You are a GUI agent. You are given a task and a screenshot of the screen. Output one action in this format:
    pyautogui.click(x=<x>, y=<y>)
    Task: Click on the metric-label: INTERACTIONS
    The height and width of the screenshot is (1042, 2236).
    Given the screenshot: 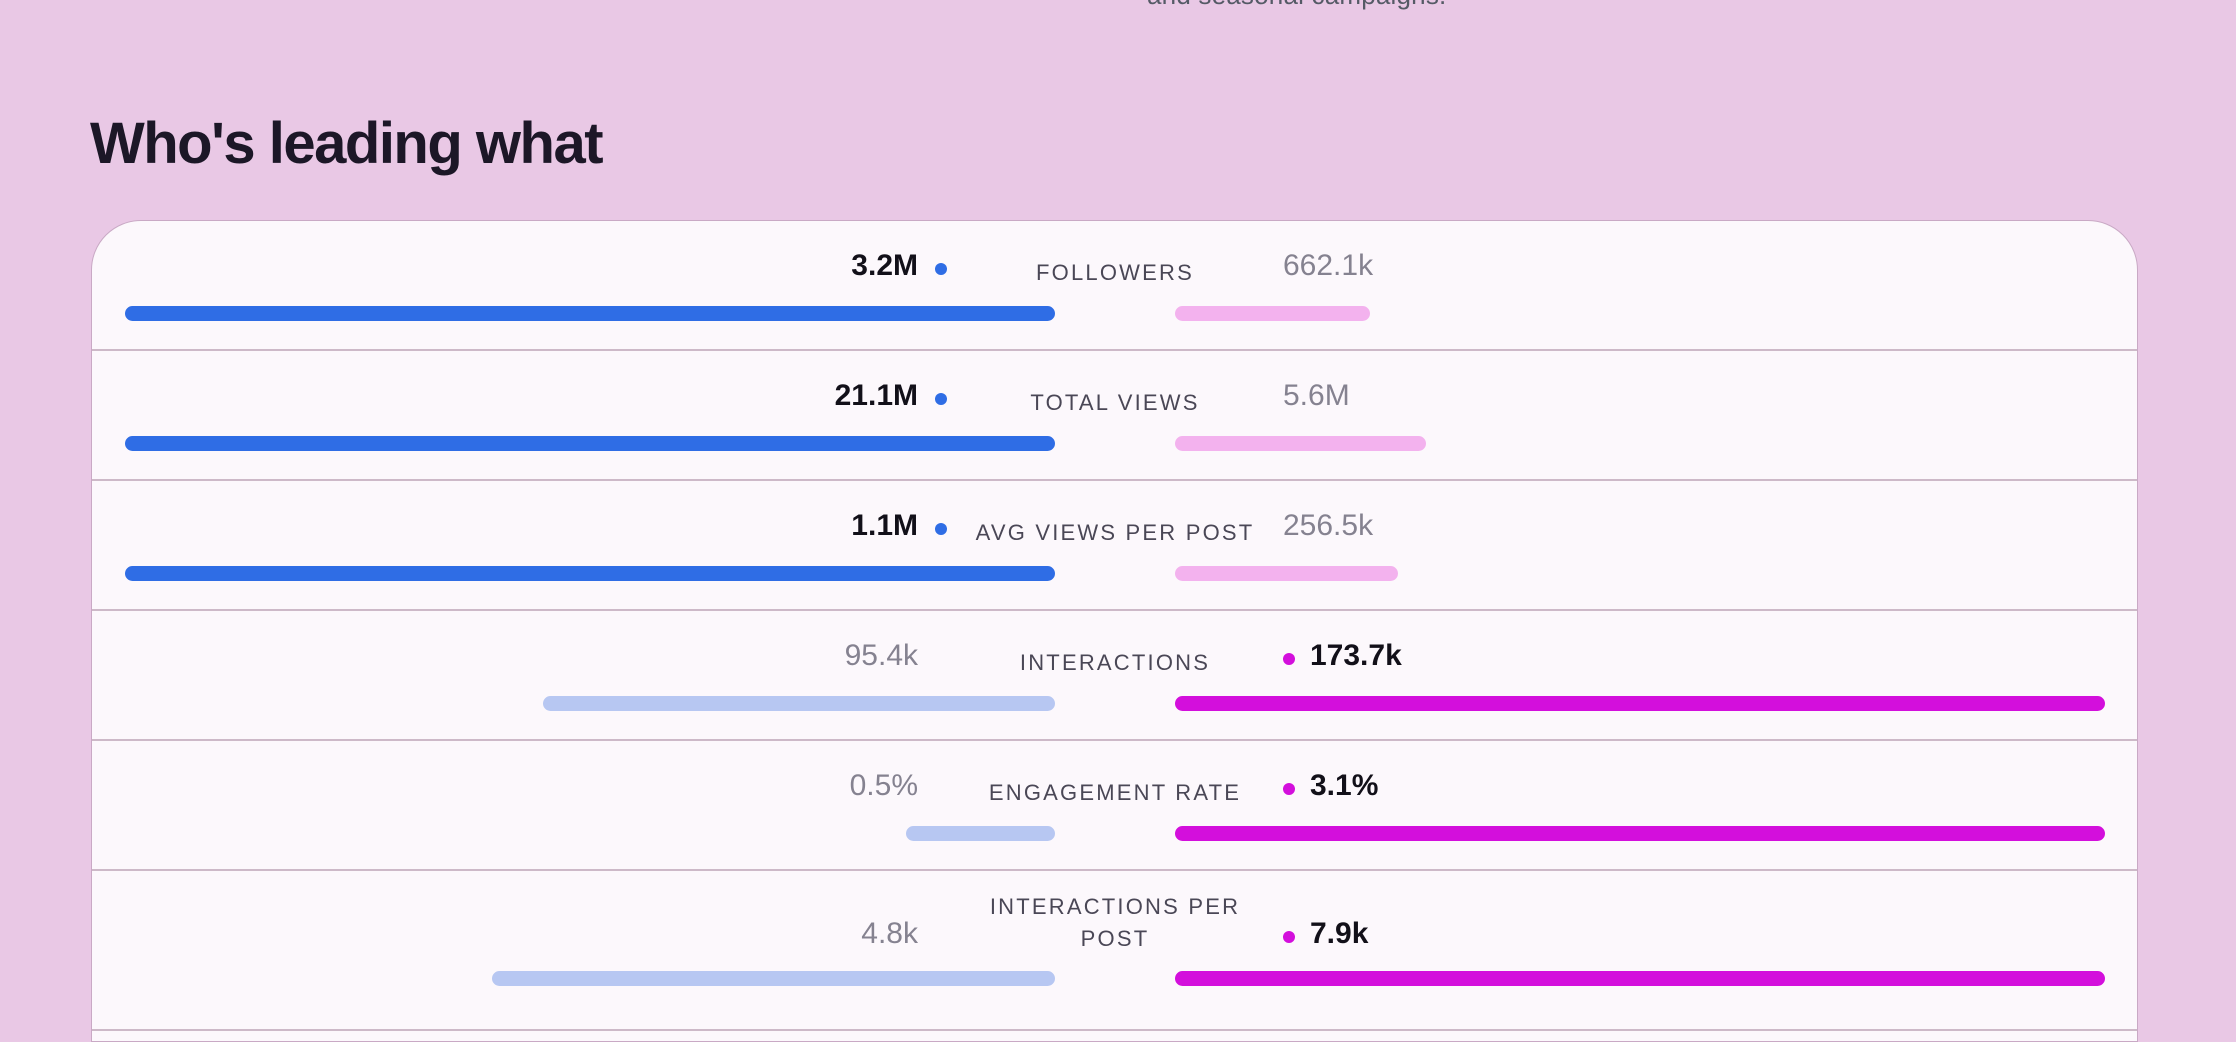 What is the action you would take?
    pyautogui.click(x=1115, y=662)
    